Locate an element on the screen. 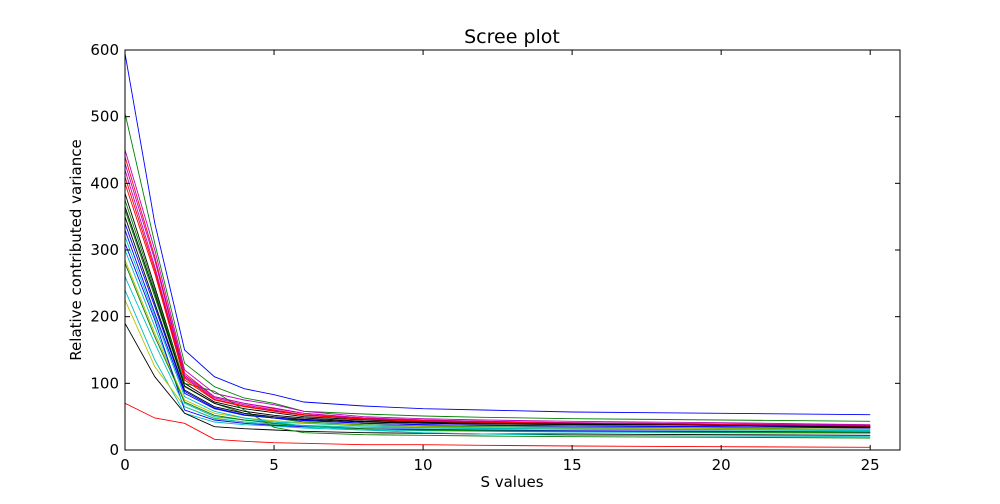 Image resolution: width=1000 pixels, height=504 pixels. x-tick-label: 5 is located at coordinates (274, 465).